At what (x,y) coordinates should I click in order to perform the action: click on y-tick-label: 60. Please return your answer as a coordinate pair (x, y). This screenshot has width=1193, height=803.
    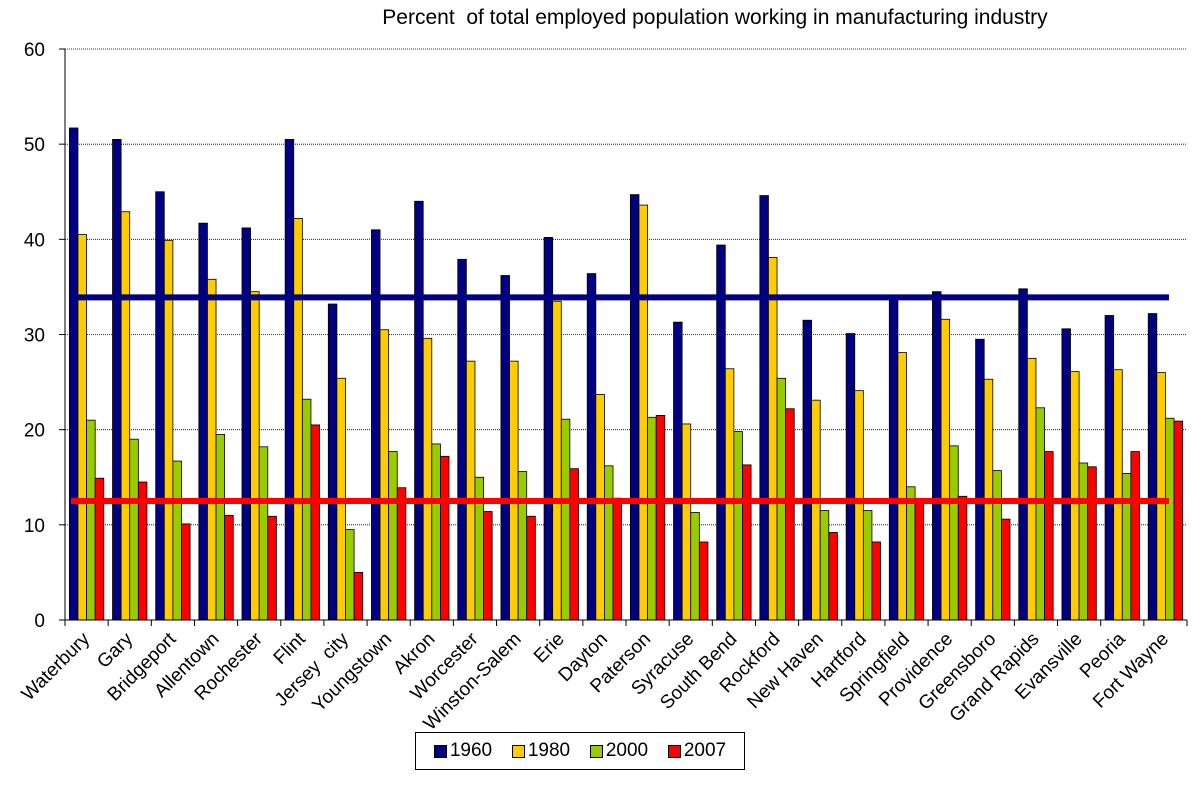
    Looking at the image, I should click on (34, 50).